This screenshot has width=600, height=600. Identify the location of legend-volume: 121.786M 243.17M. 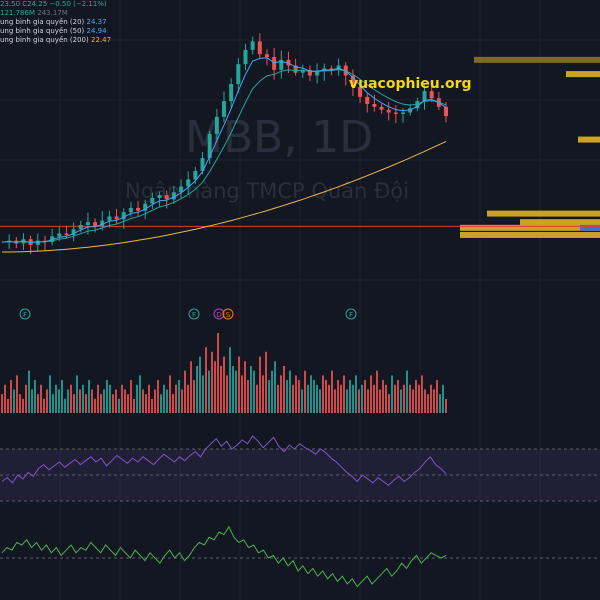
(55, 13).